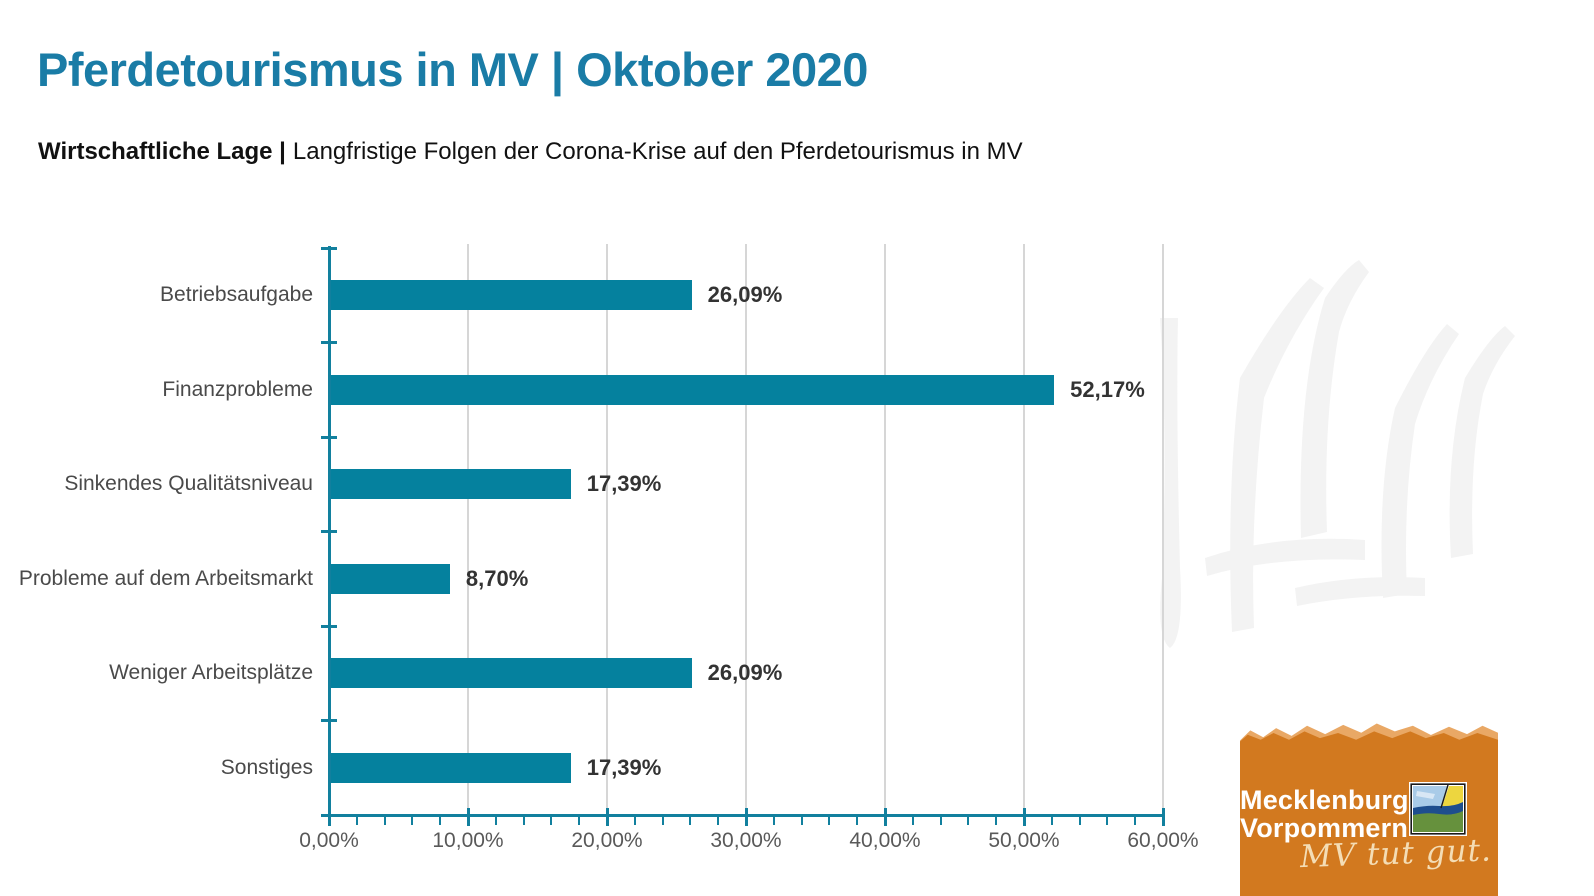  What do you see at coordinates (237, 389) in the screenshot?
I see `category-label: Finanzprobleme` at bounding box center [237, 389].